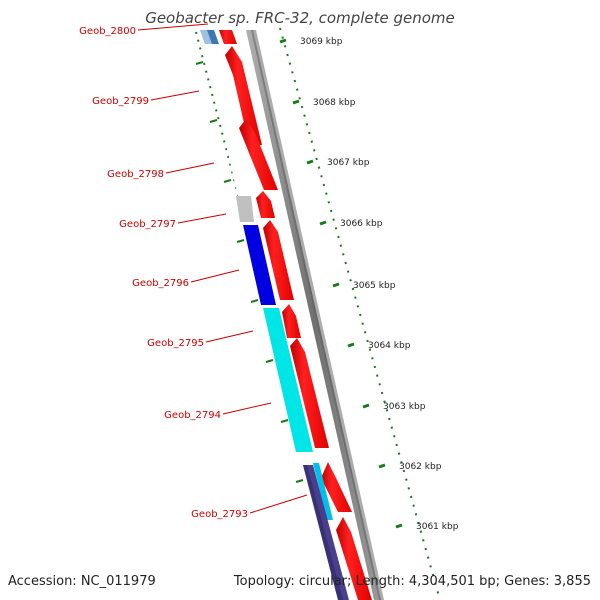 This screenshot has height=600, width=600. I want to click on genome-title: Geobacter sp. FRC-32, complete genome, so click(300, 18).